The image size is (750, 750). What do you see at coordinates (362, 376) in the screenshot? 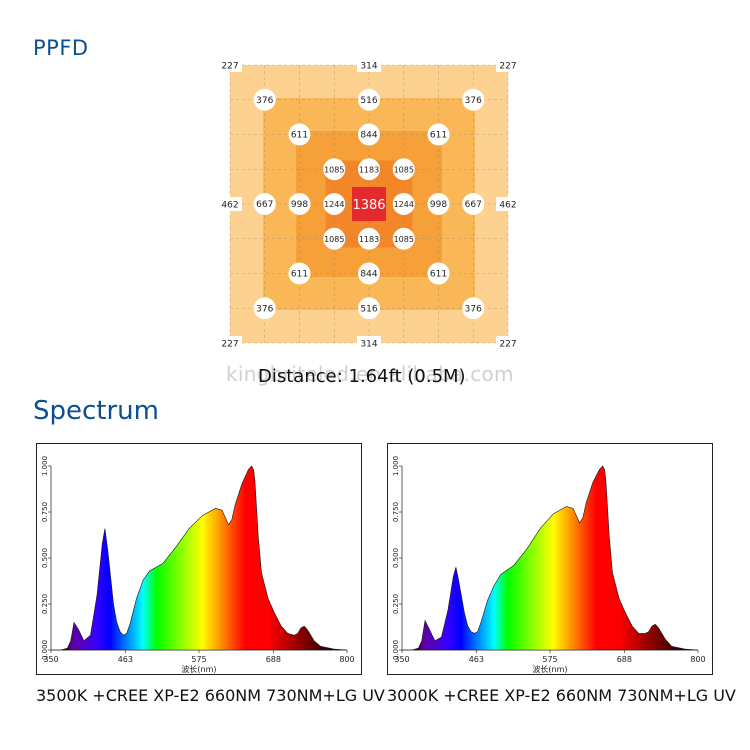
I see `distance-label: Distance: 1.64ft (0.5M)` at bounding box center [362, 376].